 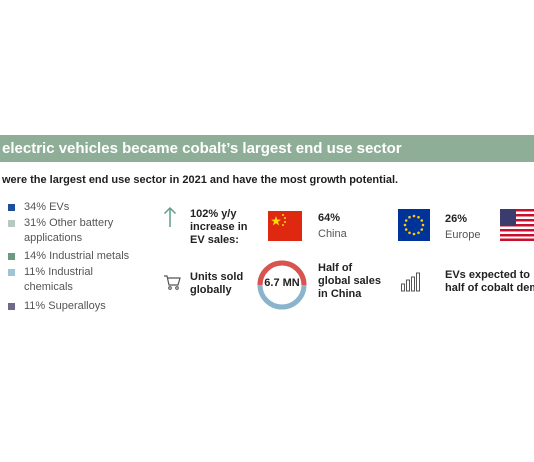 I want to click on legend-label: 31% Other battery applications, so click(x=69, y=230).